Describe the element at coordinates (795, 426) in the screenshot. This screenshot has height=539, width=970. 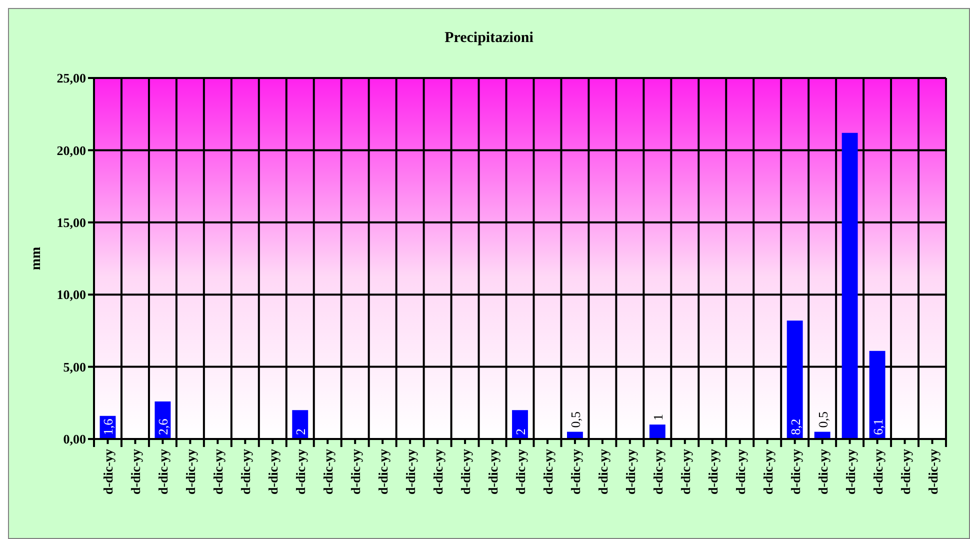
I see `data-label: 8,2` at that location.